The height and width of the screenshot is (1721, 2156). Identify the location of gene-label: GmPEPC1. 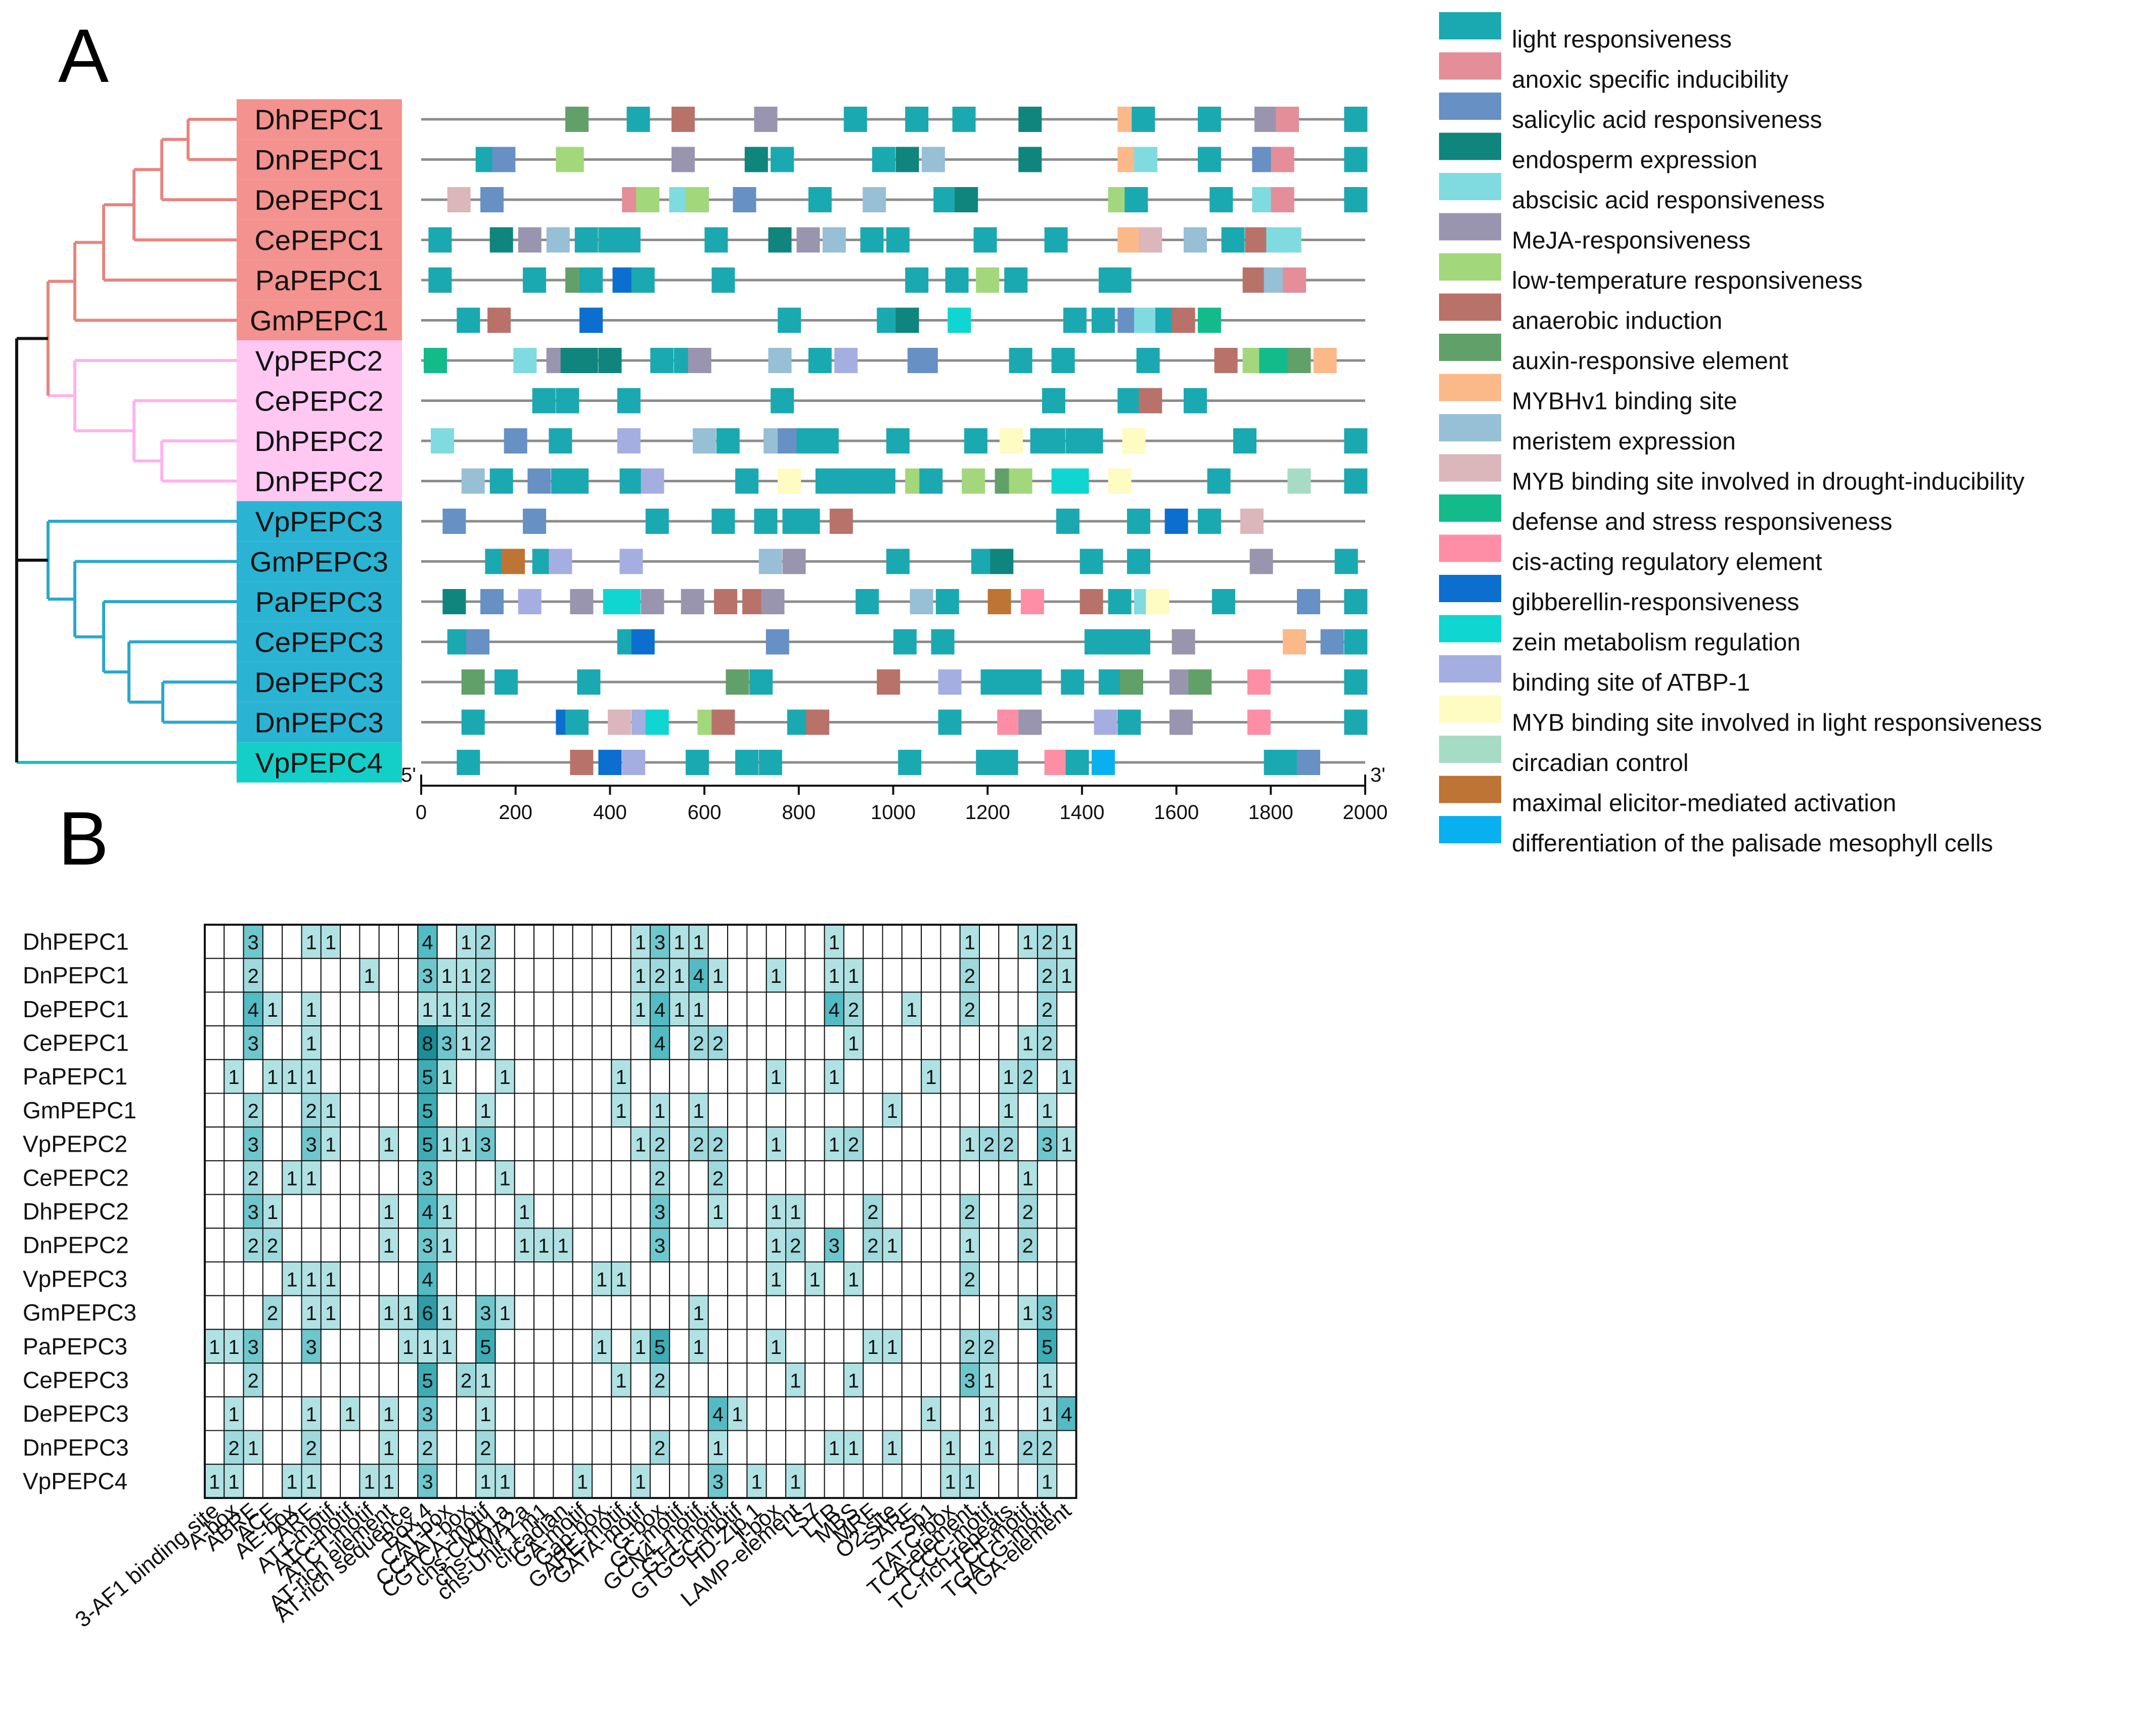
(319, 321).